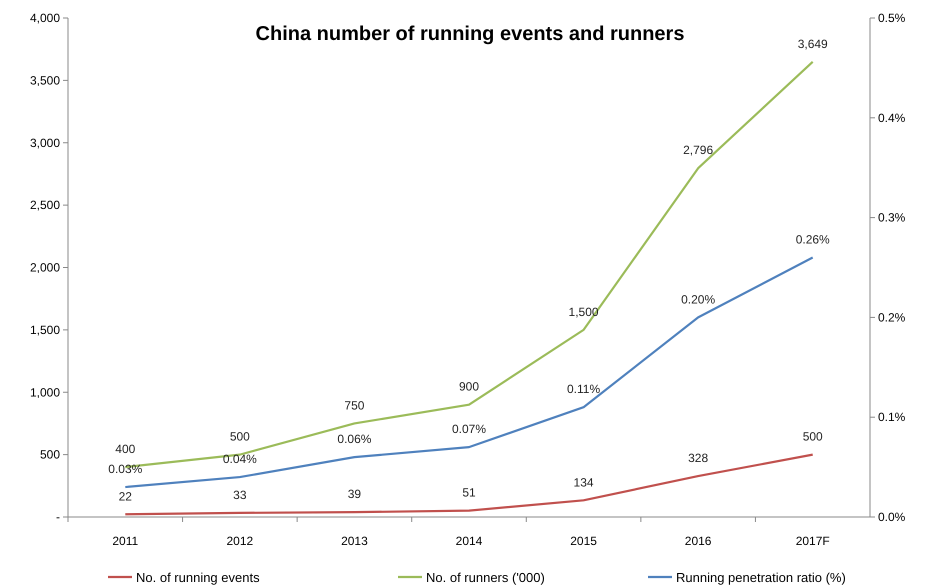  What do you see at coordinates (50, 455) in the screenshot?
I see `y-tick-label: 500` at bounding box center [50, 455].